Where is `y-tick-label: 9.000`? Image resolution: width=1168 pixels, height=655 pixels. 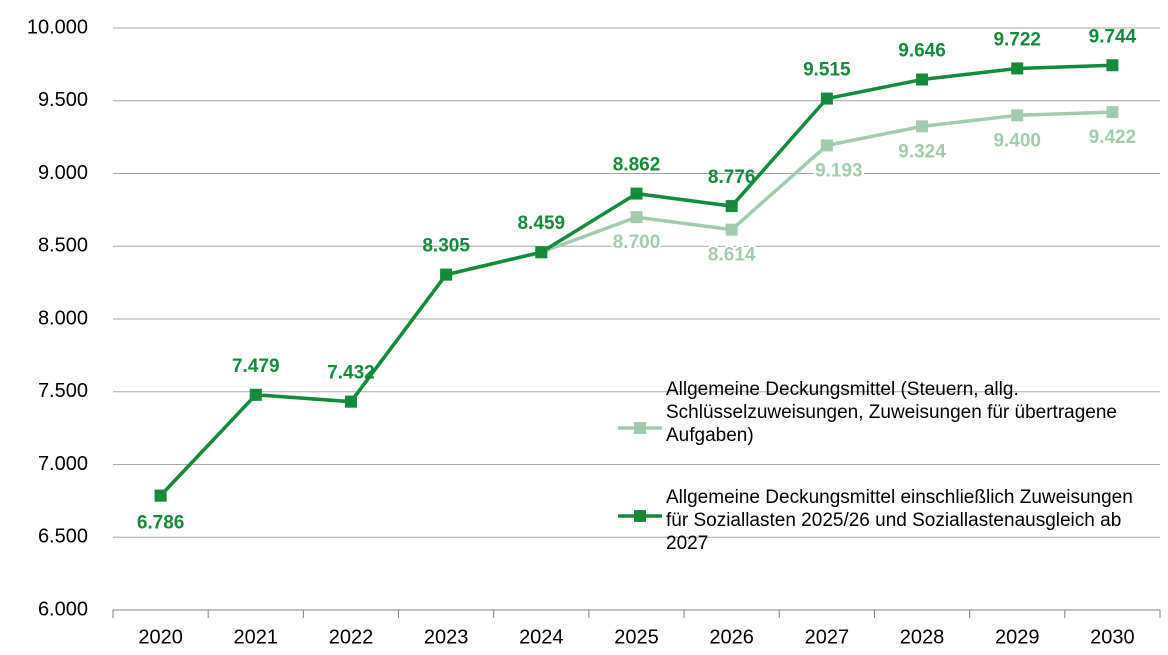 y-tick-label: 9.000 is located at coordinates (63, 173).